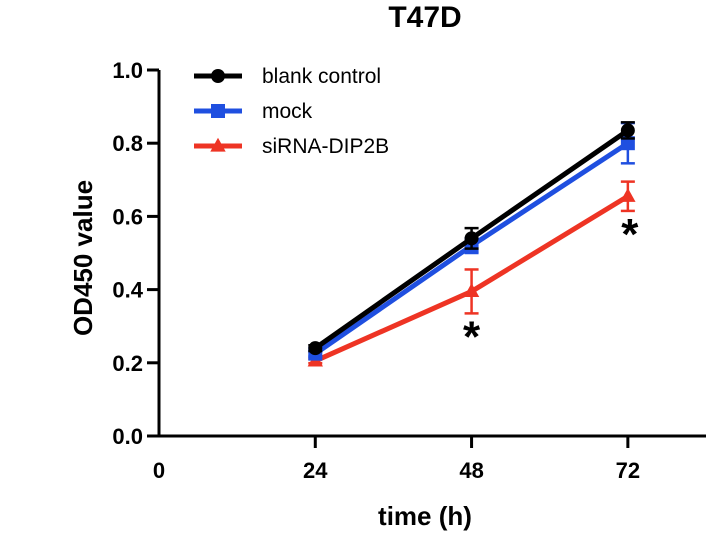 This screenshot has height=534, width=708. Describe the element at coordinates (627, 143) in the screenshot. I see `data-point-mock` at that location.